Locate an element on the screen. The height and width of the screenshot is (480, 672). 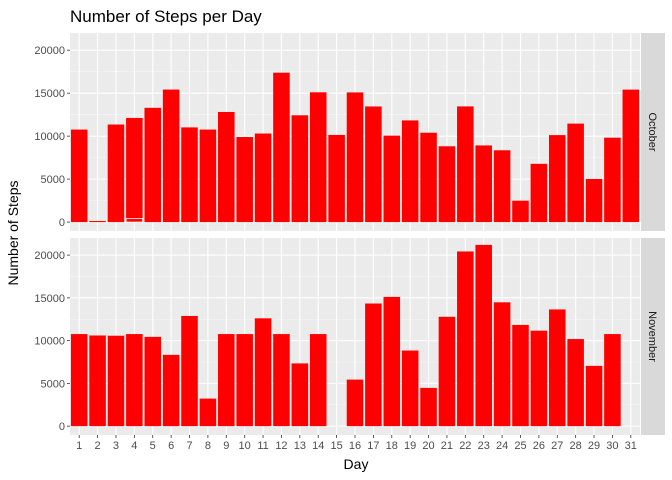
x-tick-label: 1 is located at coordinates (79, 446).